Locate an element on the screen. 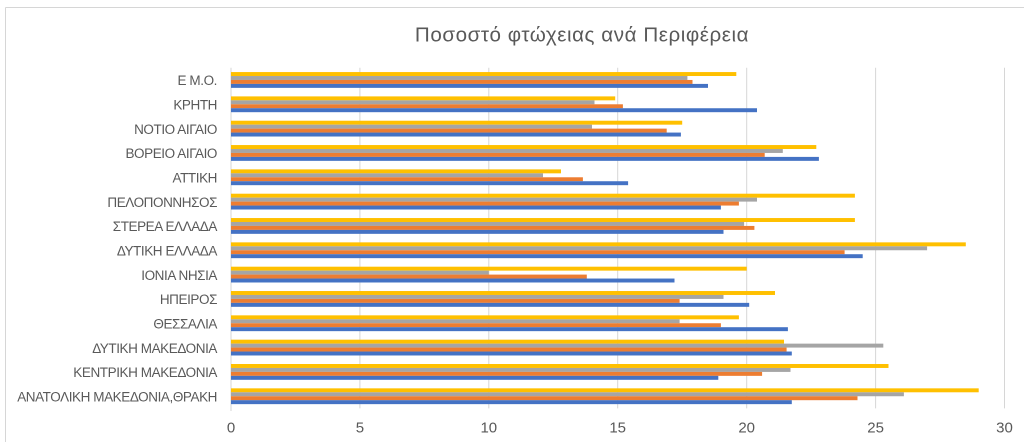  svg-text: ΔΥΤΙΚΗ ΜΑΚΕΔΟΝΙΑ is located at coordinates (154, 348).